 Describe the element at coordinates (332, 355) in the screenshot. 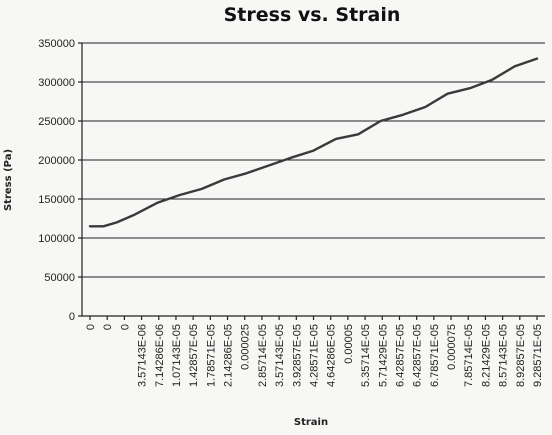

I see `x-tick-label: 4.64286E-05` at that location.